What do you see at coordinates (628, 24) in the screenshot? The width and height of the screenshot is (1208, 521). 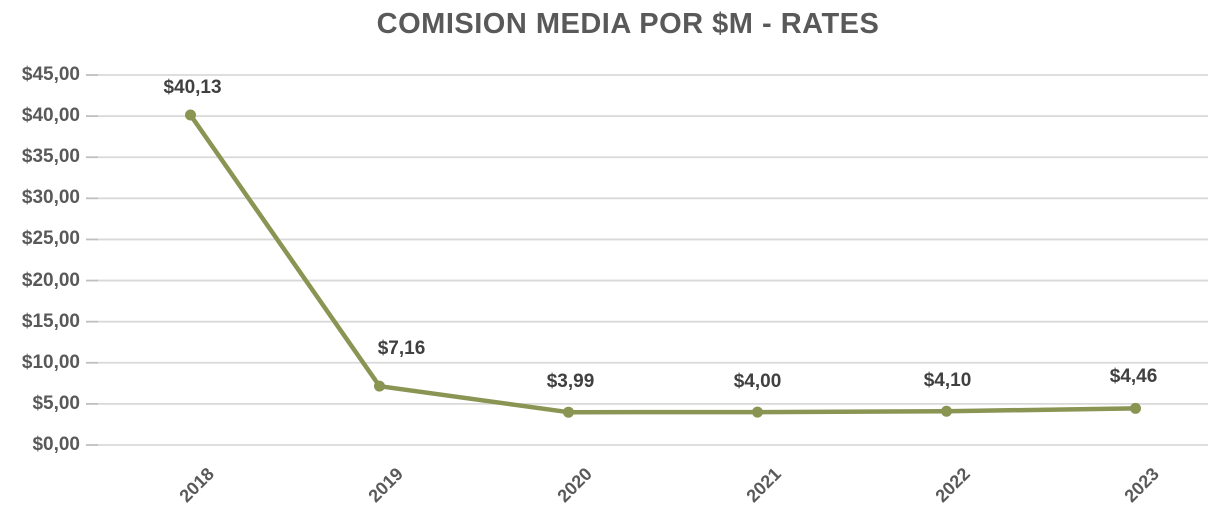 I see `chart-title: COMISION MEDIA POR $M - RATES` at bounding box center [628, 24].